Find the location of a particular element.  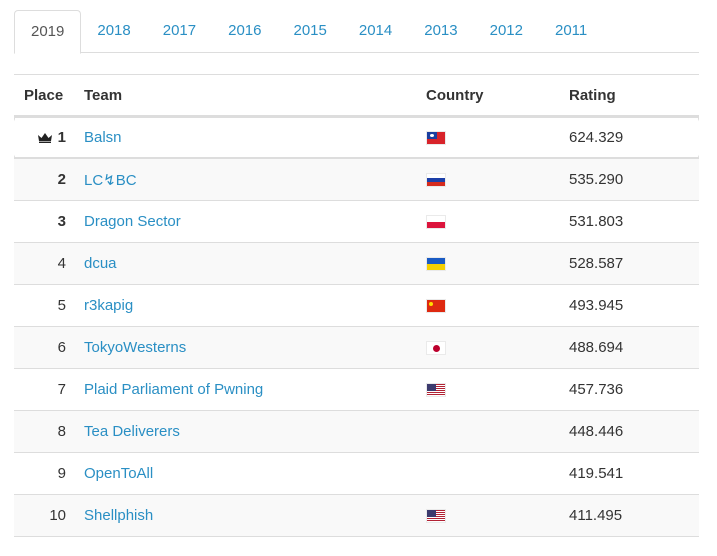

flag-ukraine-icon is located at coordinates (436, 264).